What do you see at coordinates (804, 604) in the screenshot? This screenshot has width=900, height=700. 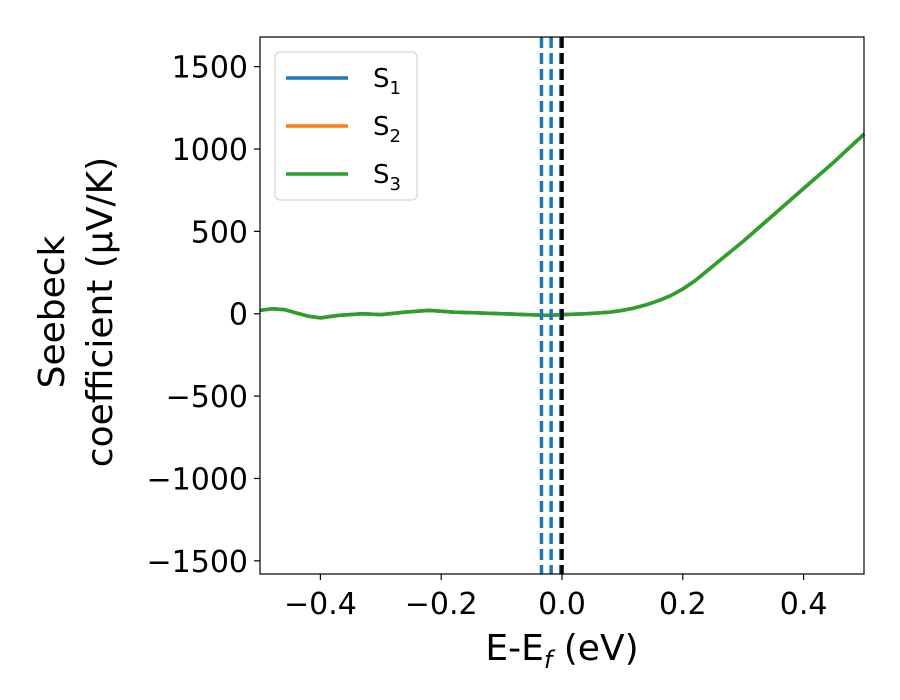 I see `x-tick-label: 0.4` at bounding box center [804, 604].